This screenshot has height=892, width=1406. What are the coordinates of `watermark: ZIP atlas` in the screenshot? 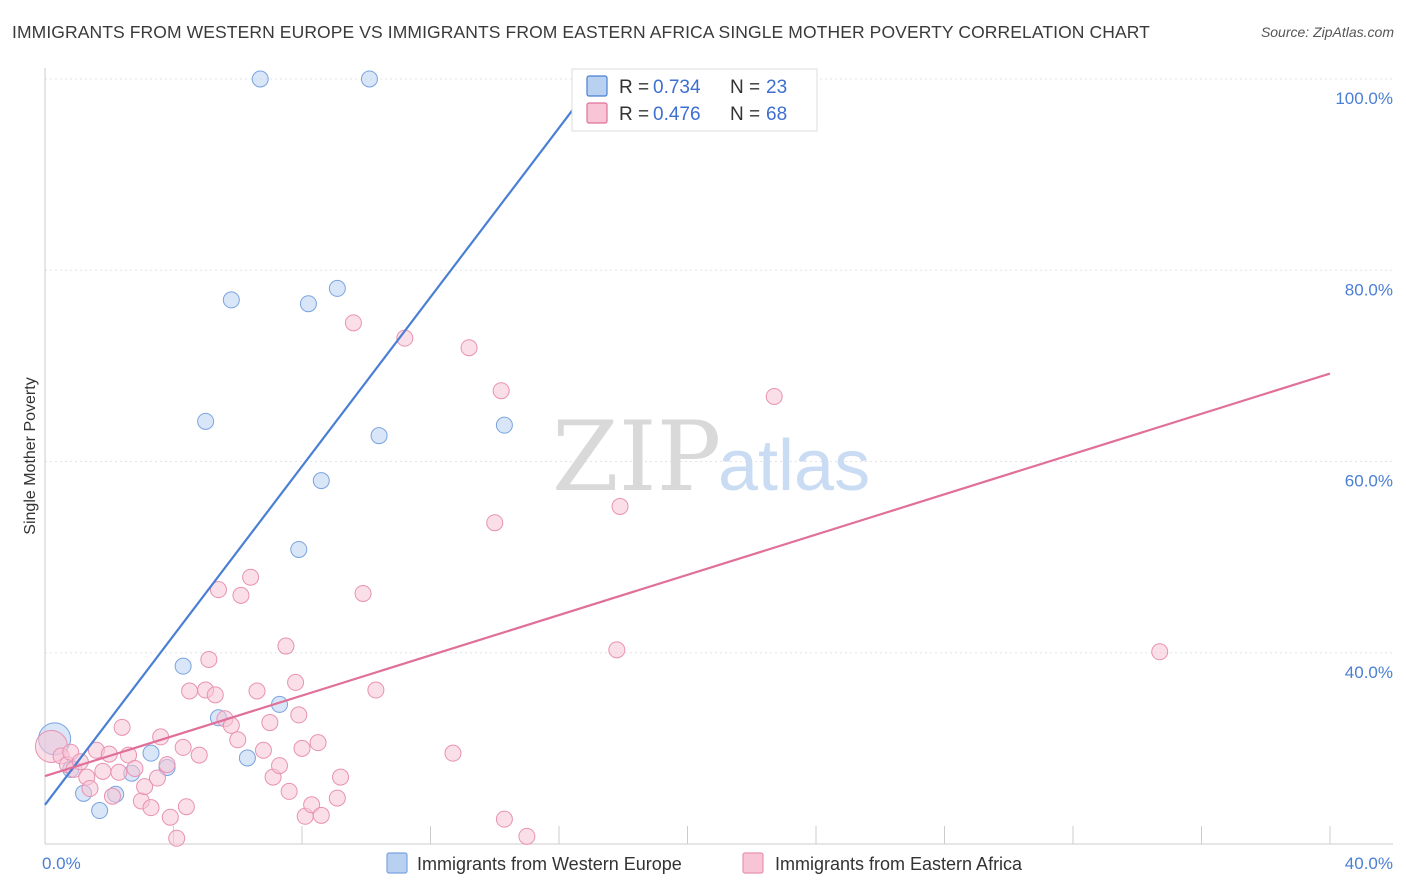 It's located at (711, 457).